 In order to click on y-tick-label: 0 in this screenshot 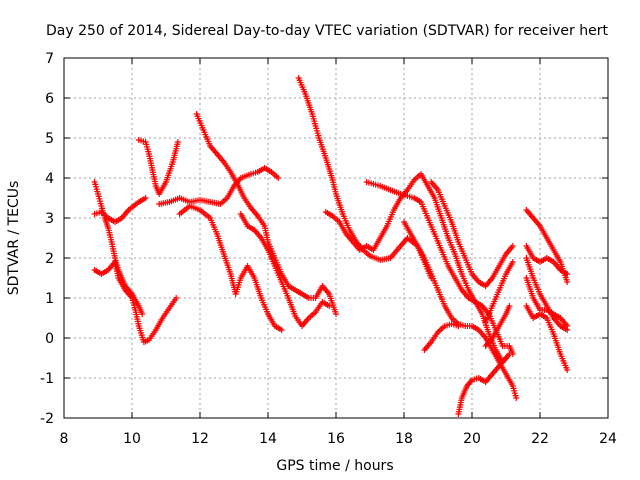, I will do `click(49, 339)`.